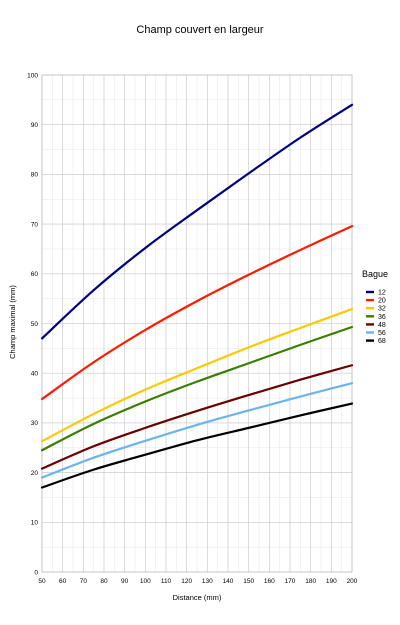  Describe the element at coordinates (63, 581) in the screenshot. I see `x-tick-label: 60` at that location.